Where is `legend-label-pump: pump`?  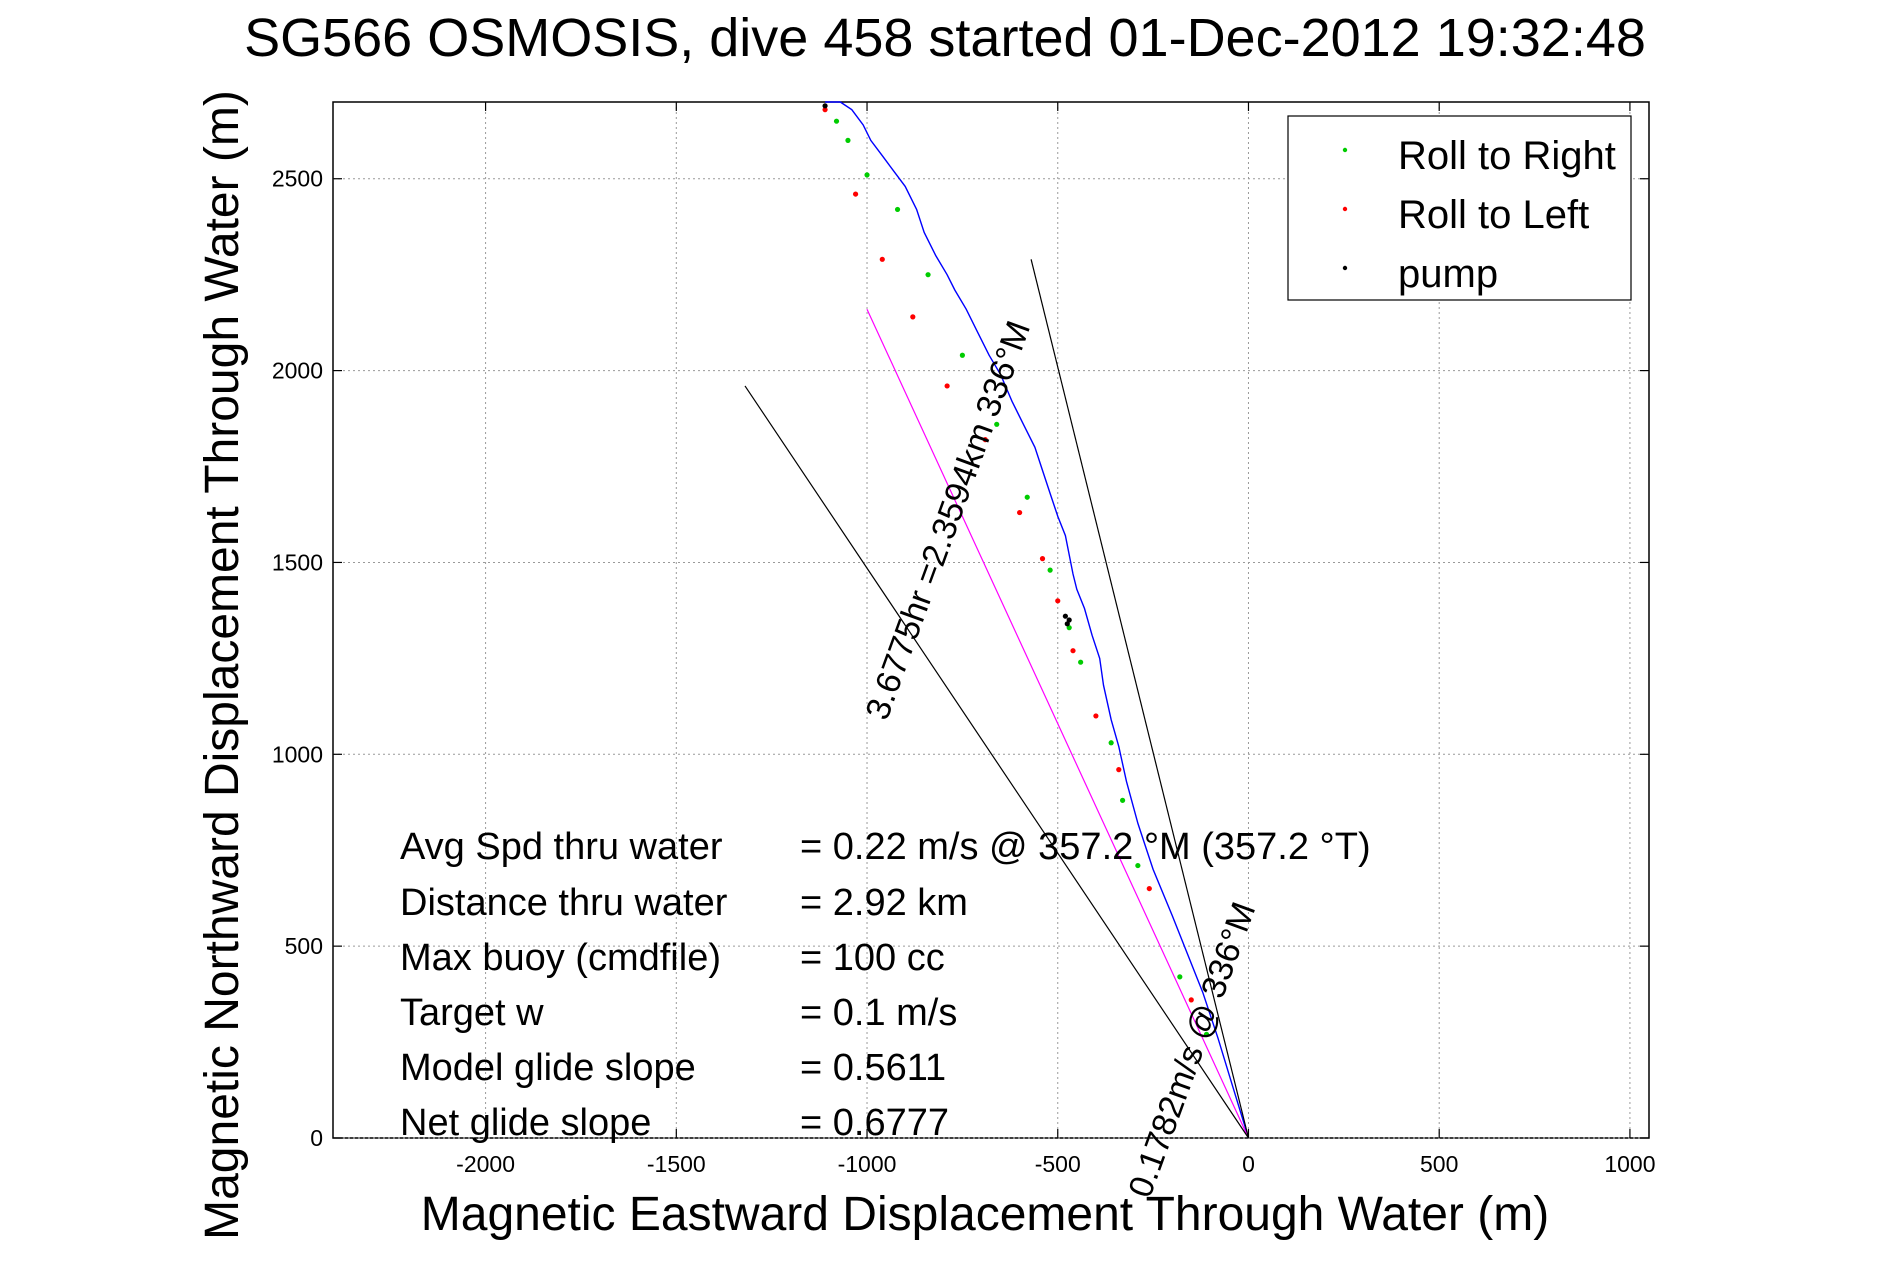
legend-label-pump: pump is located at coordinates (1448, 274).